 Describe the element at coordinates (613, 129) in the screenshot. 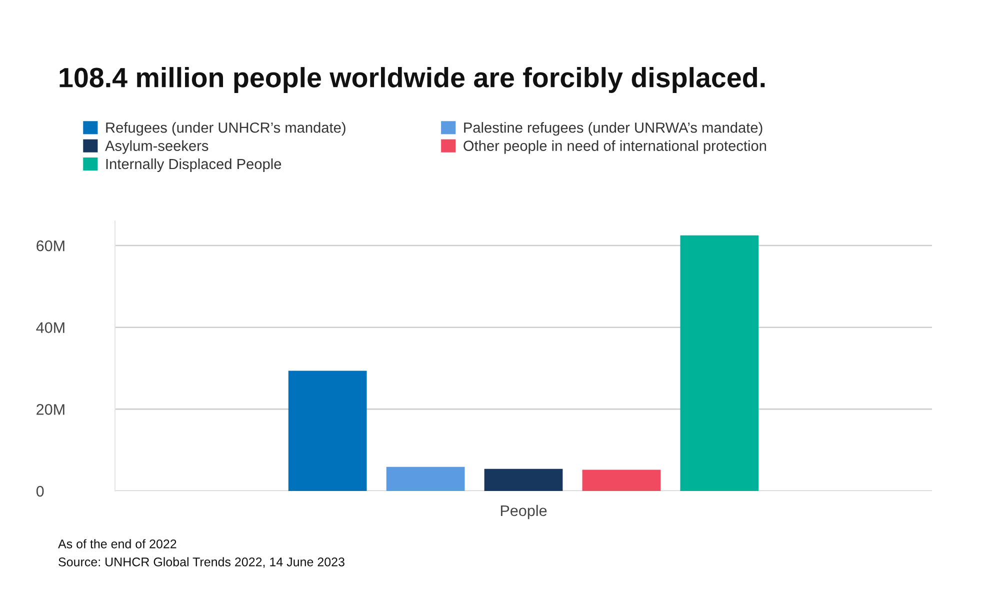

I see `legend-label: Palestine refugees (under UNRWA’s mandate)` at that location.